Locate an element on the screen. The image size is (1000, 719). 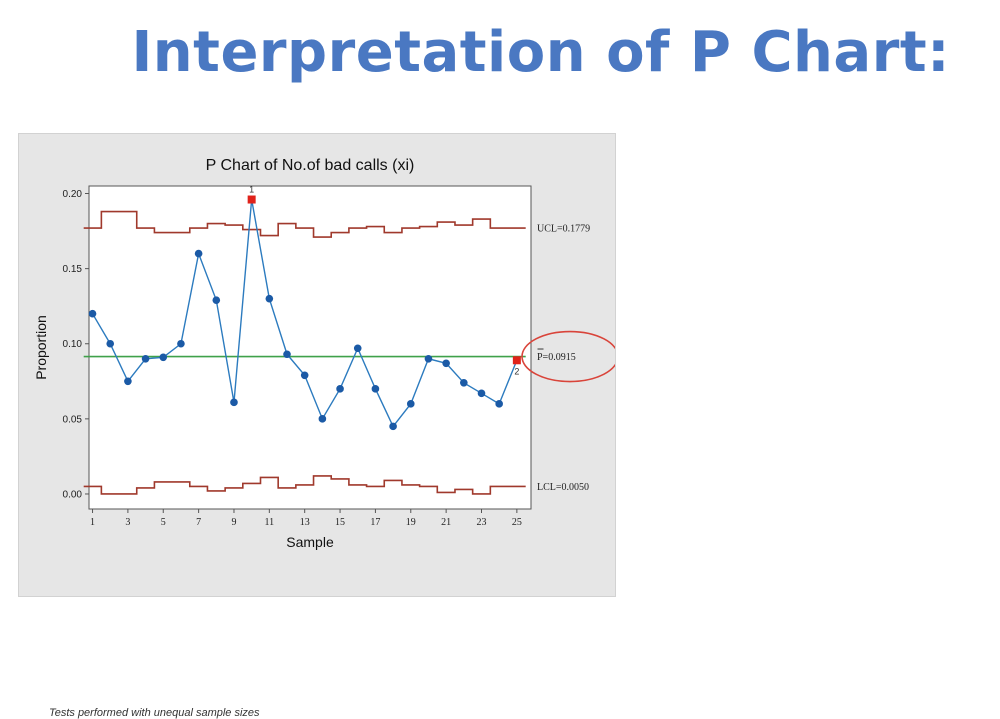
lcl-line is located at coordinates (304, 485).